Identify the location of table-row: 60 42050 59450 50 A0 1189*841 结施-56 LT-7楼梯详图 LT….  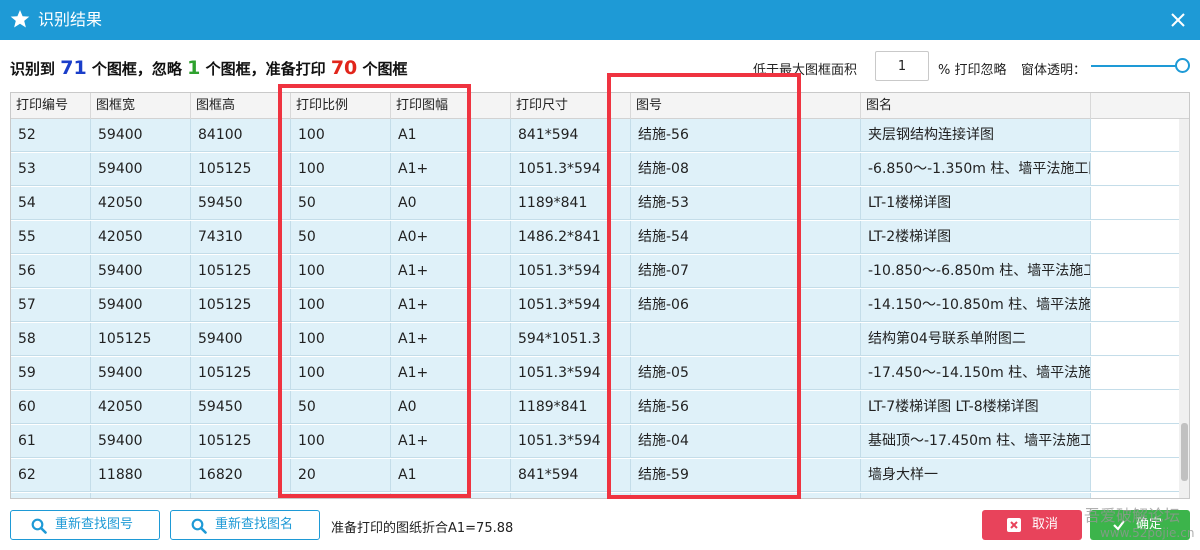
(595, 408).